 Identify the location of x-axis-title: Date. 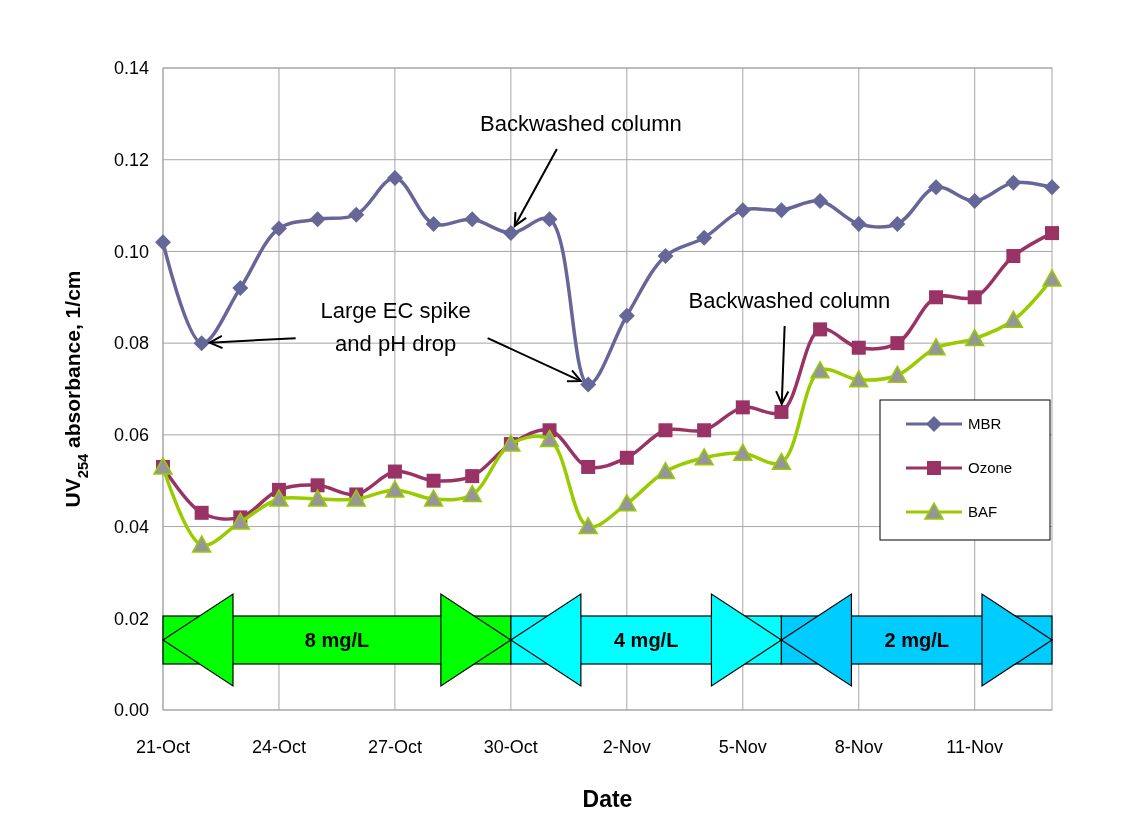
(607, 799).